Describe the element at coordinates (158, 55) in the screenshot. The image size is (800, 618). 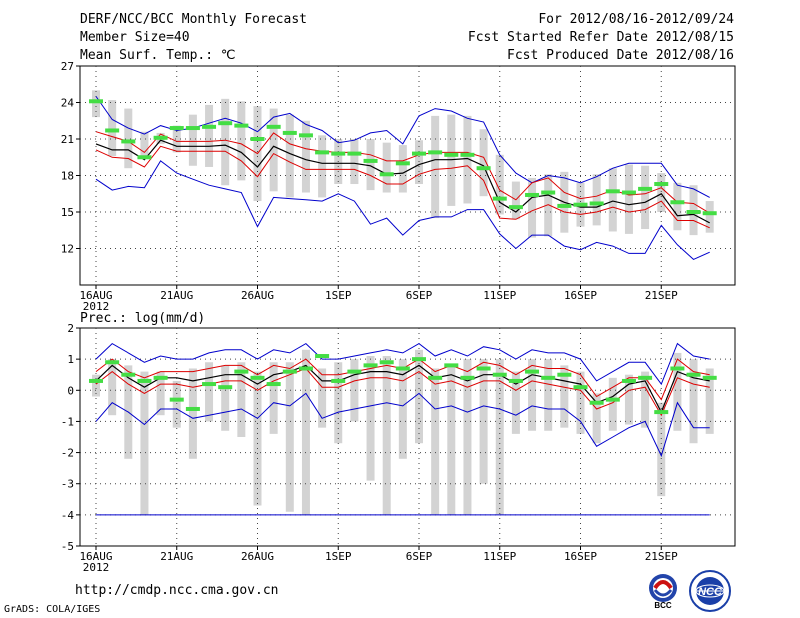
I see `variable-label: Mean Surf. Temp.: ℃` at that location.